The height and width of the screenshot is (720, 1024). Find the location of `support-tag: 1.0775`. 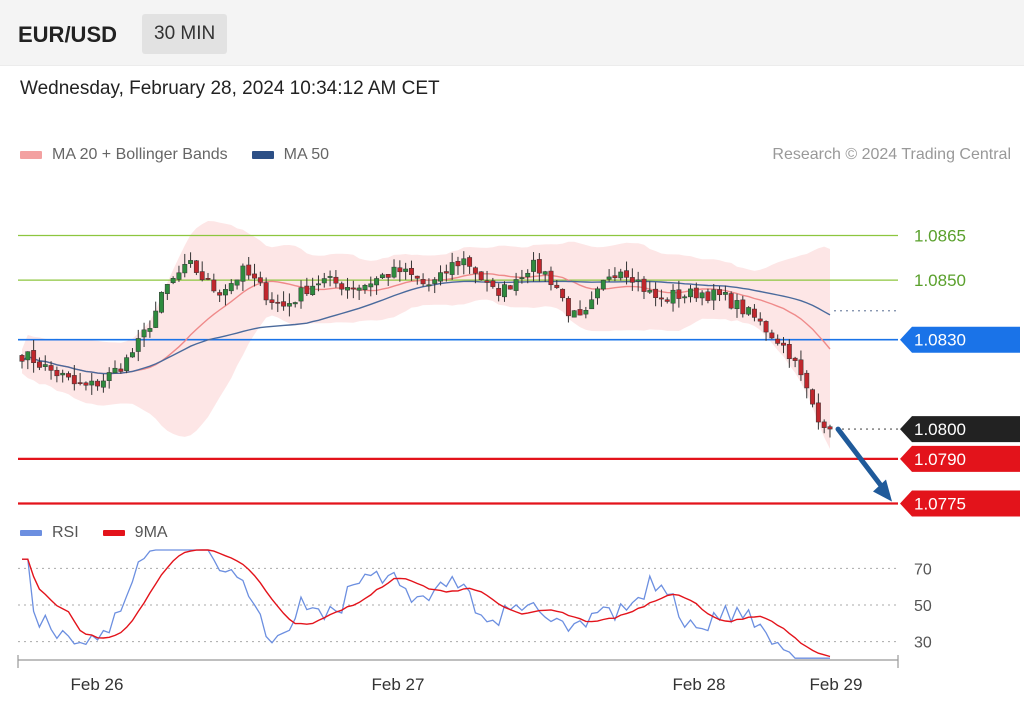

support-tag: 1.0775 is located at coordinates (960, 503).